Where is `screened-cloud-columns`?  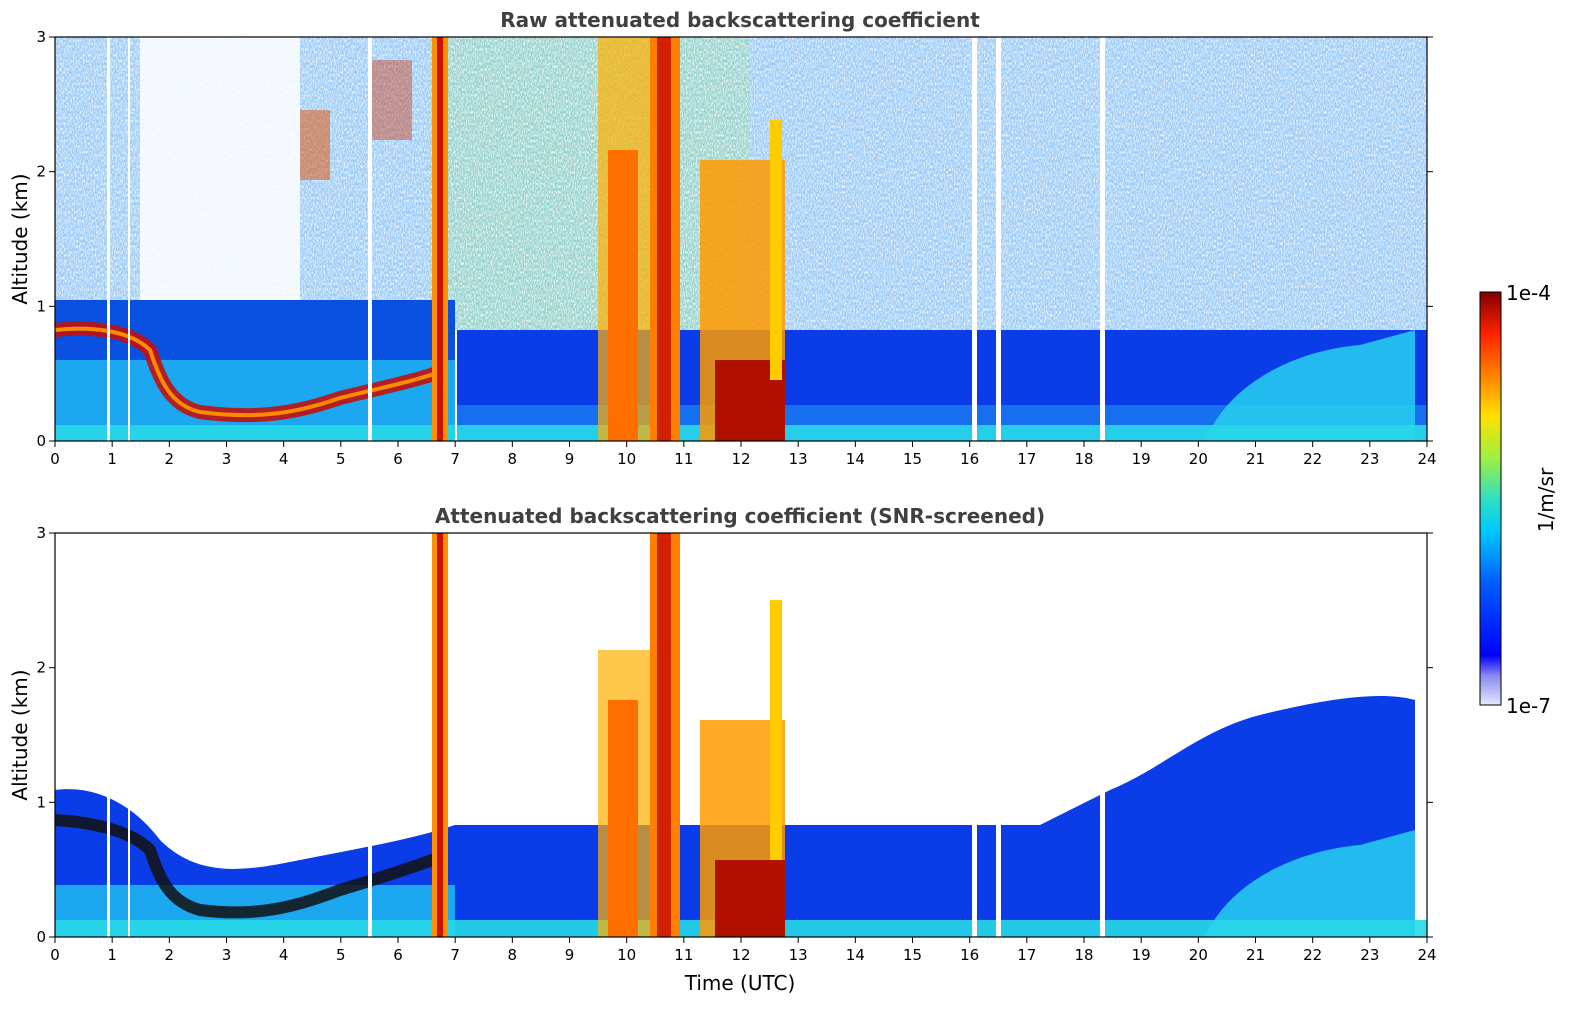
screened-cloud-columns is located at coordinates (608, 735).